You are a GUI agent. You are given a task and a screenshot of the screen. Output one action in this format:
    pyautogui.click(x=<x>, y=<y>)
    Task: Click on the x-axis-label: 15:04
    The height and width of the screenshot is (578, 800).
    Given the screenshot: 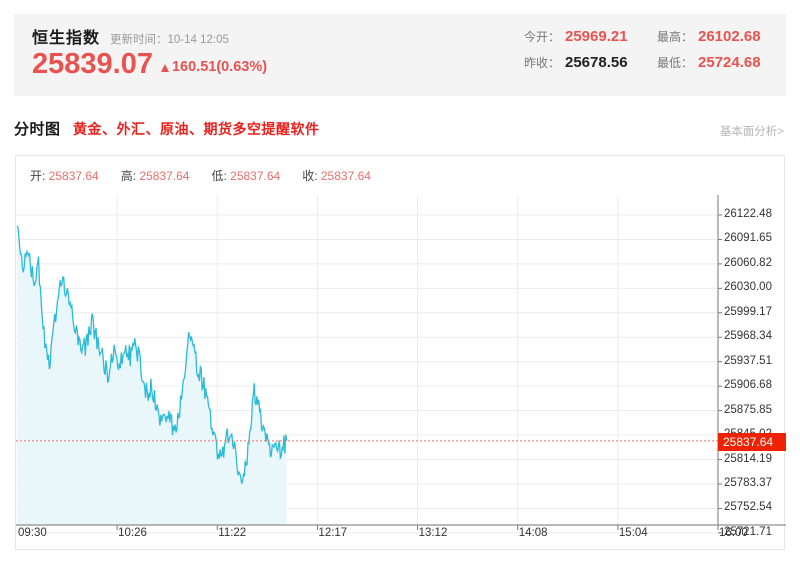 What is the action you would take?
    pyautogui.click(x=633, y=533)
    